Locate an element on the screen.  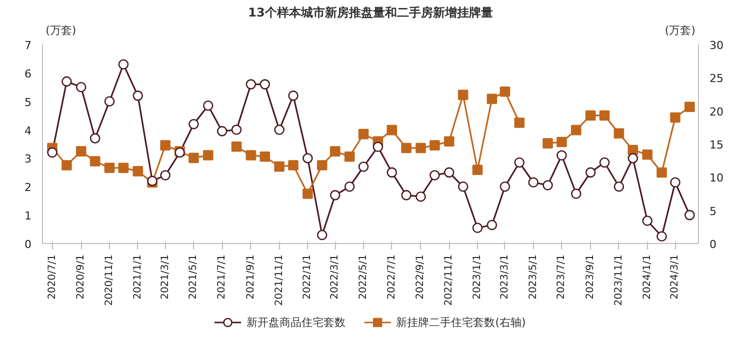
y-tick-label: 5 is located at coordinates (28, 102).